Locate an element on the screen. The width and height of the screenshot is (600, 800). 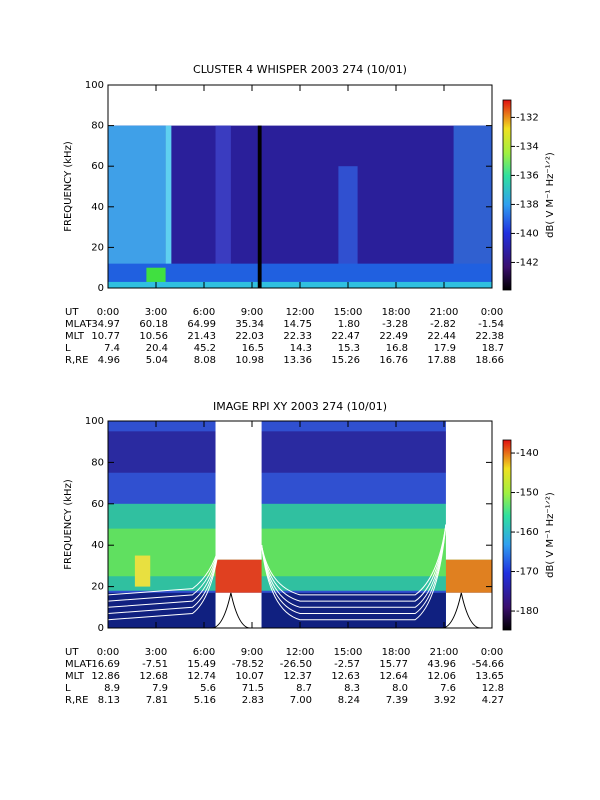
ephemeris-value: 12.64 is located at coordinates (393, 676).